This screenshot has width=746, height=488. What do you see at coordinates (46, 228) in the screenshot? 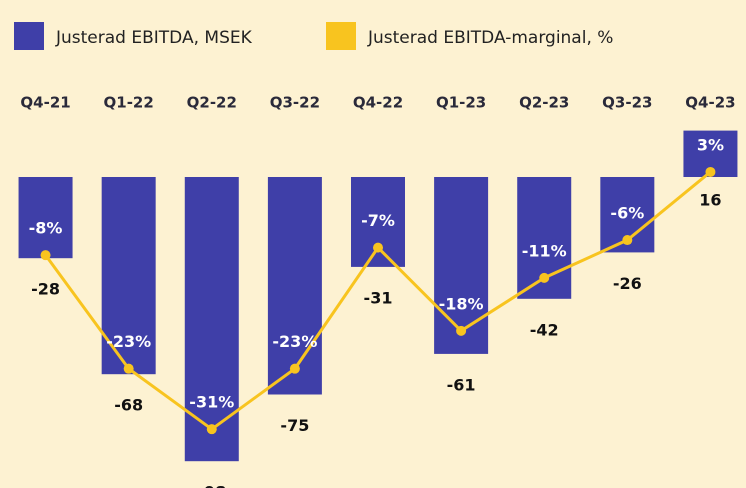
I see `line-value-label: -8%` at bounding box center [46, 228].